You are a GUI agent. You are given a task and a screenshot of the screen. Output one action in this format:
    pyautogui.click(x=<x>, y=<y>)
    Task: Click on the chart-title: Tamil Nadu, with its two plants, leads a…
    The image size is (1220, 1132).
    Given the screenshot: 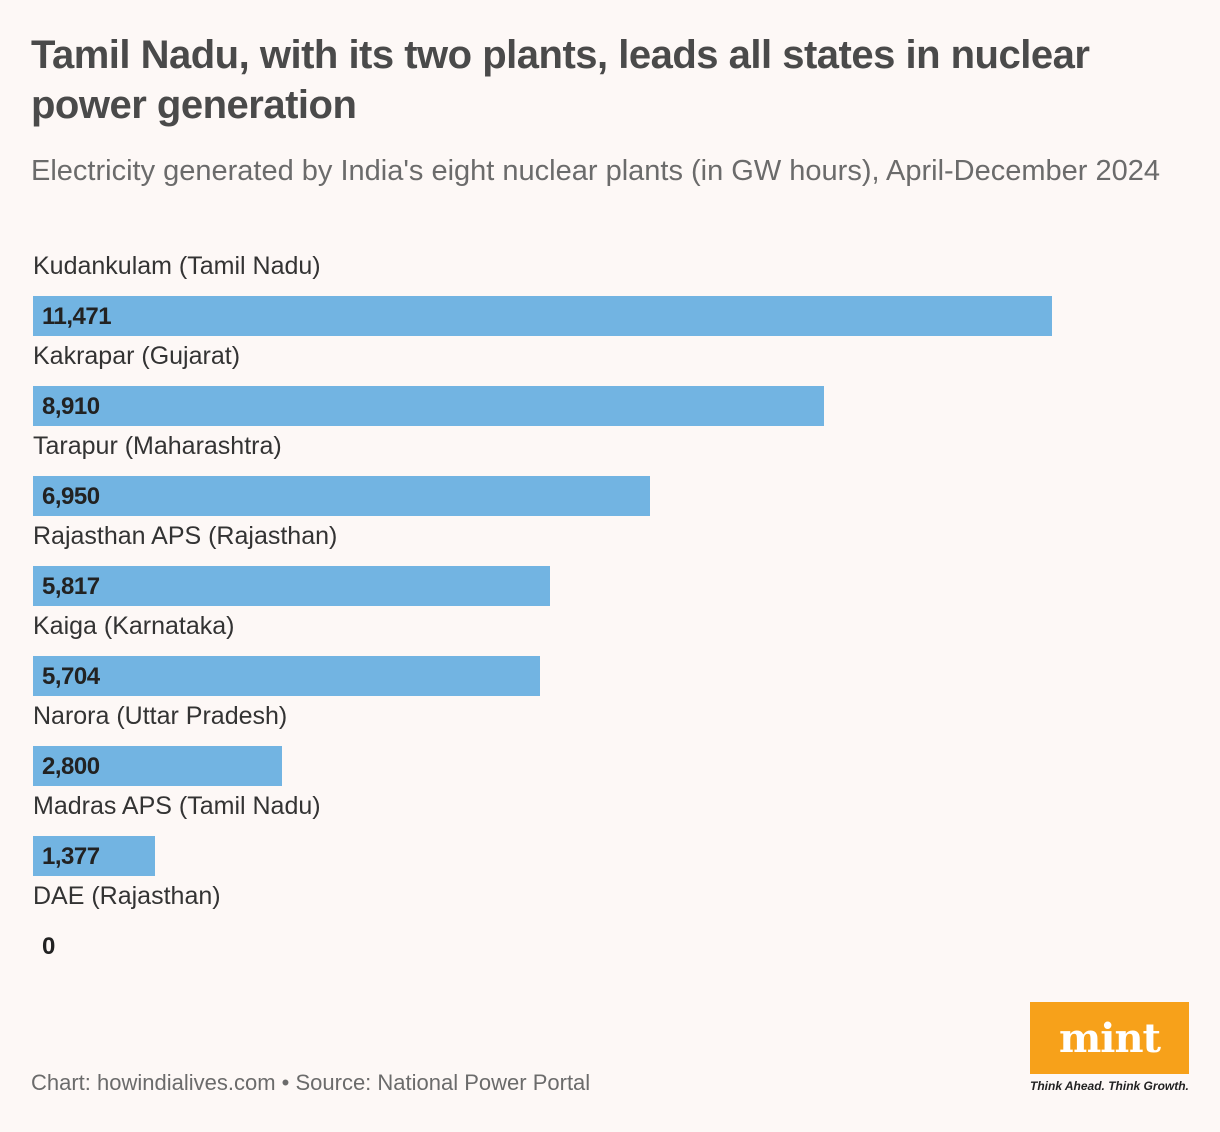 What is the action you would take?
    pyautogui.click(x=560, y=80)
    